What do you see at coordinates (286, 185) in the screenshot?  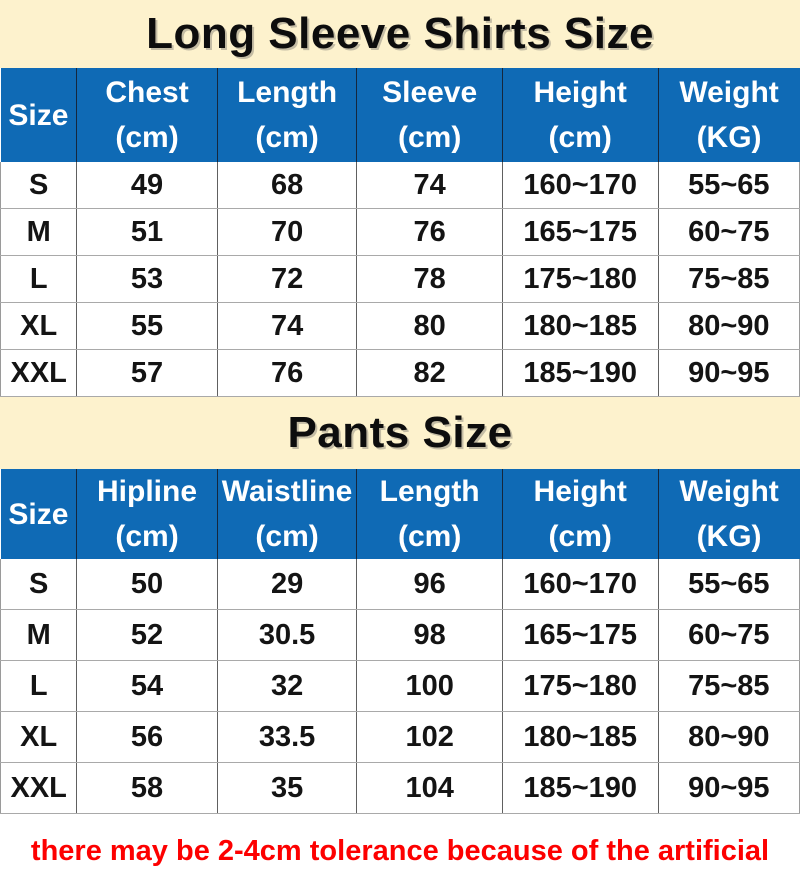 I see `table-cell: 68` at bounding box center [286, 185].